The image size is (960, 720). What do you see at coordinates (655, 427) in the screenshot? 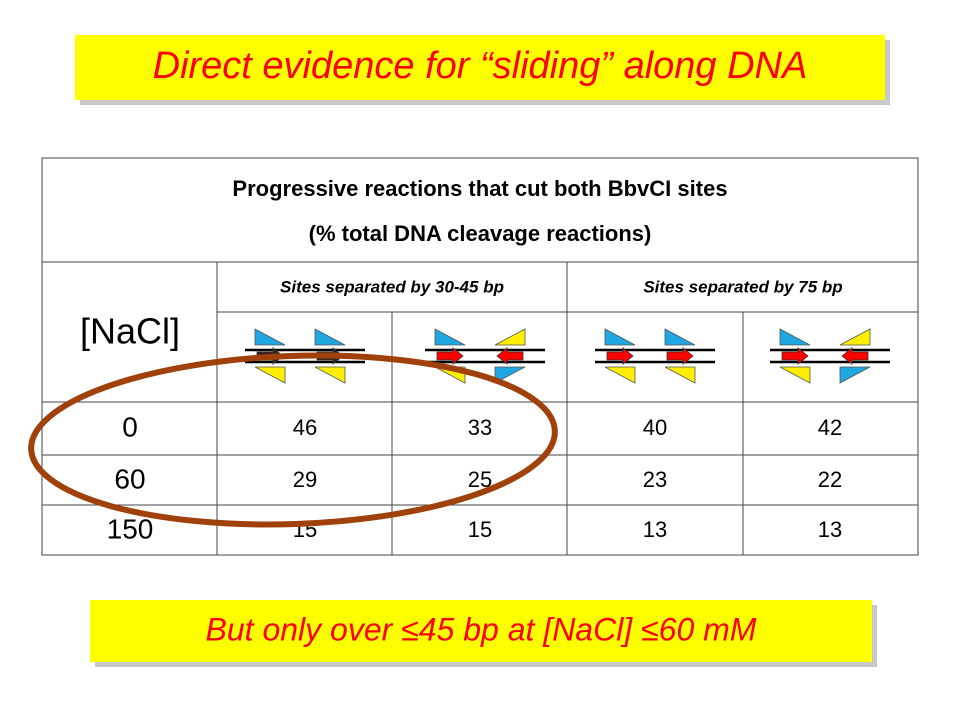
I see `cell-value: 40` at bounding box center [655, 427].